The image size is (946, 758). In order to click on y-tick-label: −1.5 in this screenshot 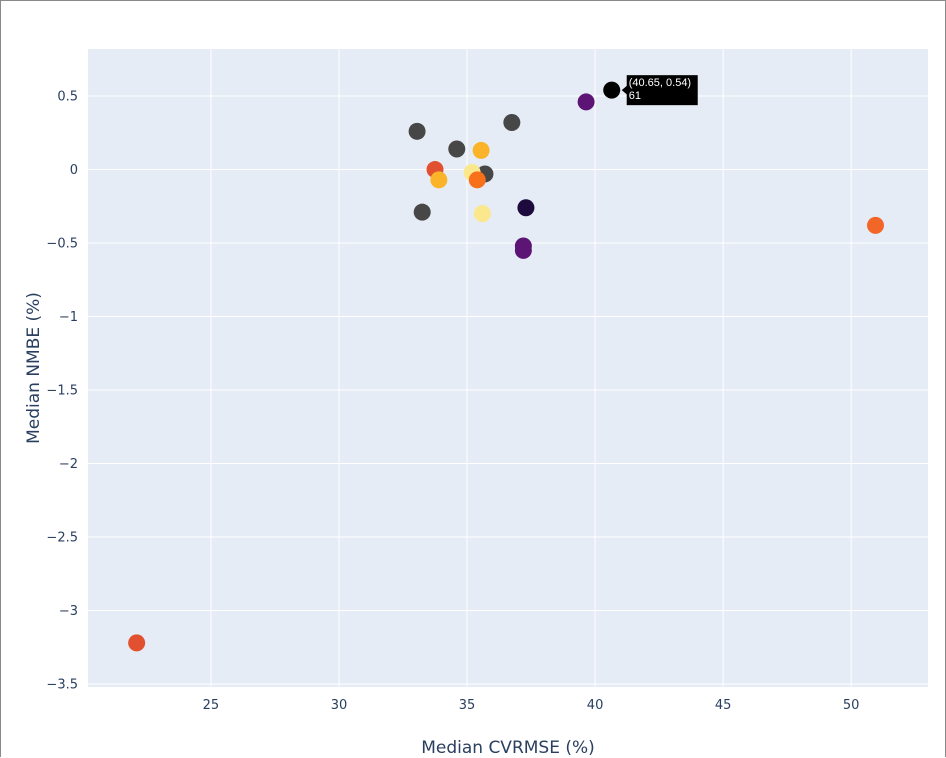, I will do `click(62, 391)`.